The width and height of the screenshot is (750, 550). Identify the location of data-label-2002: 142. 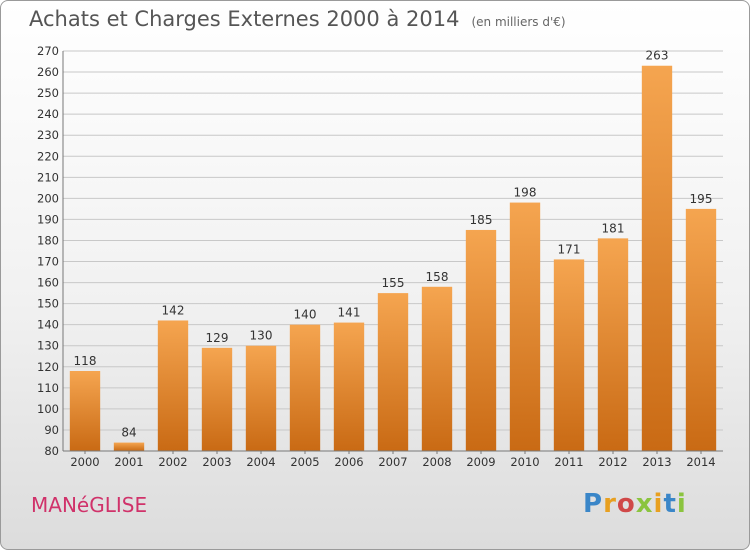
(173, 310).